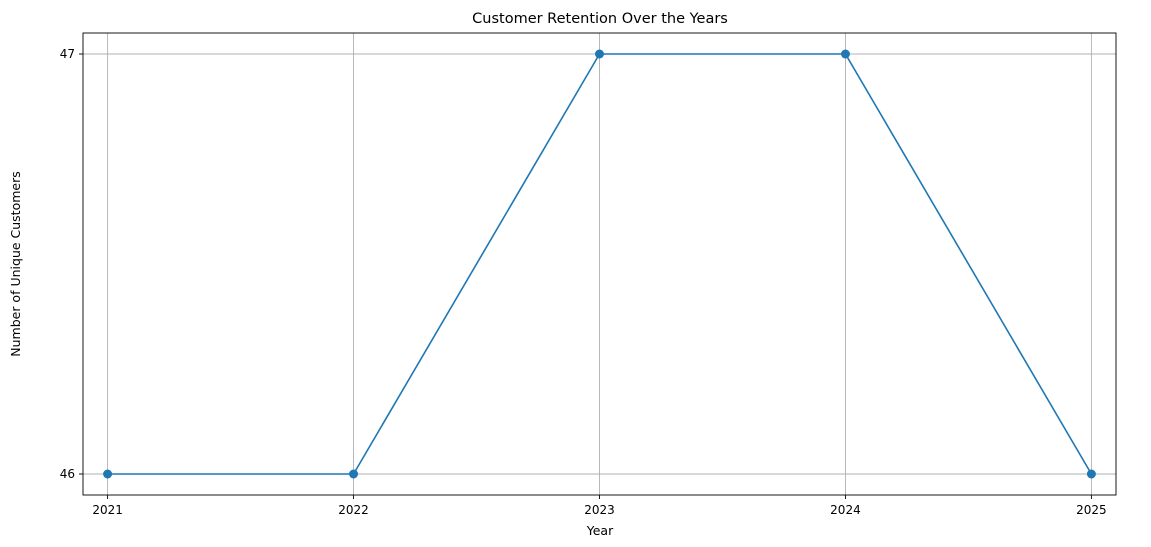 The image size is (1151, 547). Describe the element at coordinates (353, 510) in the screenshot. I see `x-tick-label: 2022` at that location.